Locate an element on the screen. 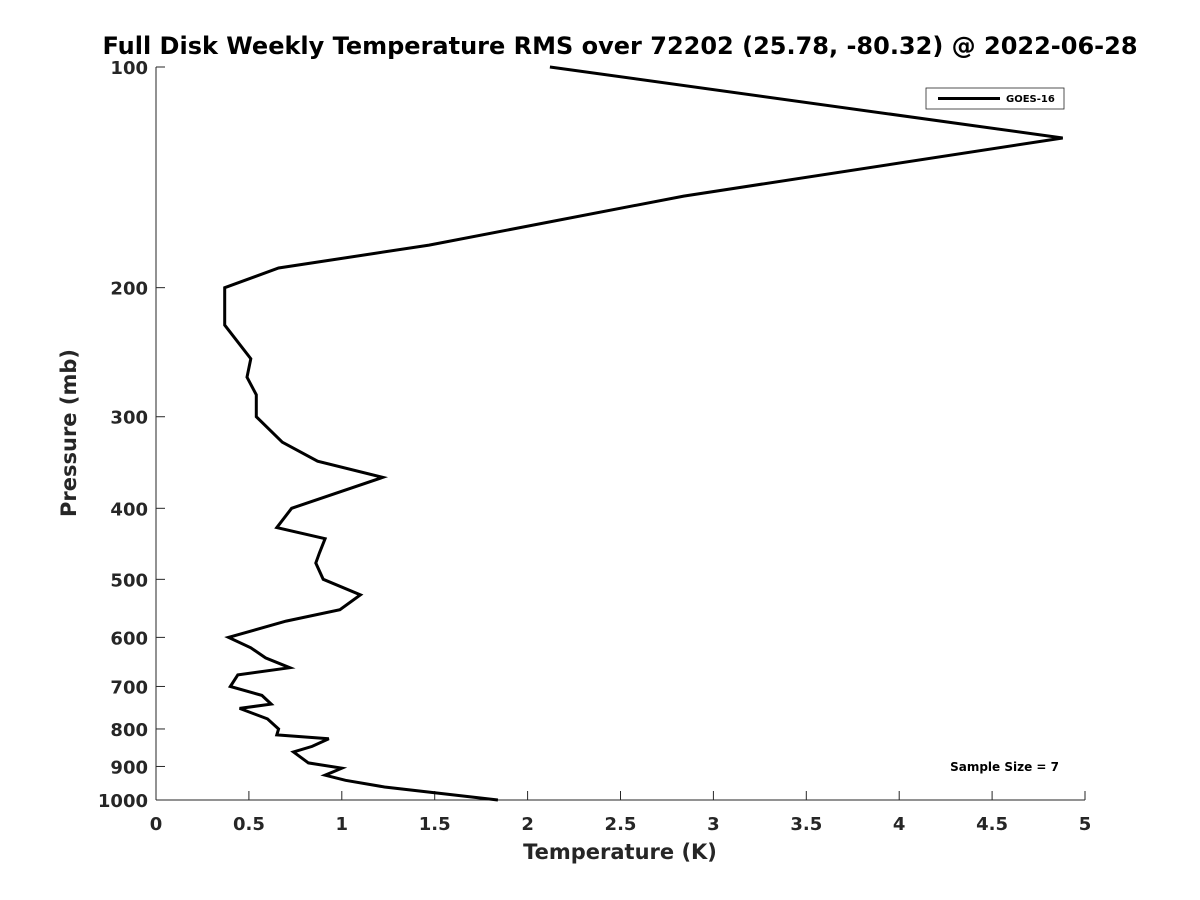 The image size is (1200, 900). y-tick-label: 600 is located at coordinates (129, 638).